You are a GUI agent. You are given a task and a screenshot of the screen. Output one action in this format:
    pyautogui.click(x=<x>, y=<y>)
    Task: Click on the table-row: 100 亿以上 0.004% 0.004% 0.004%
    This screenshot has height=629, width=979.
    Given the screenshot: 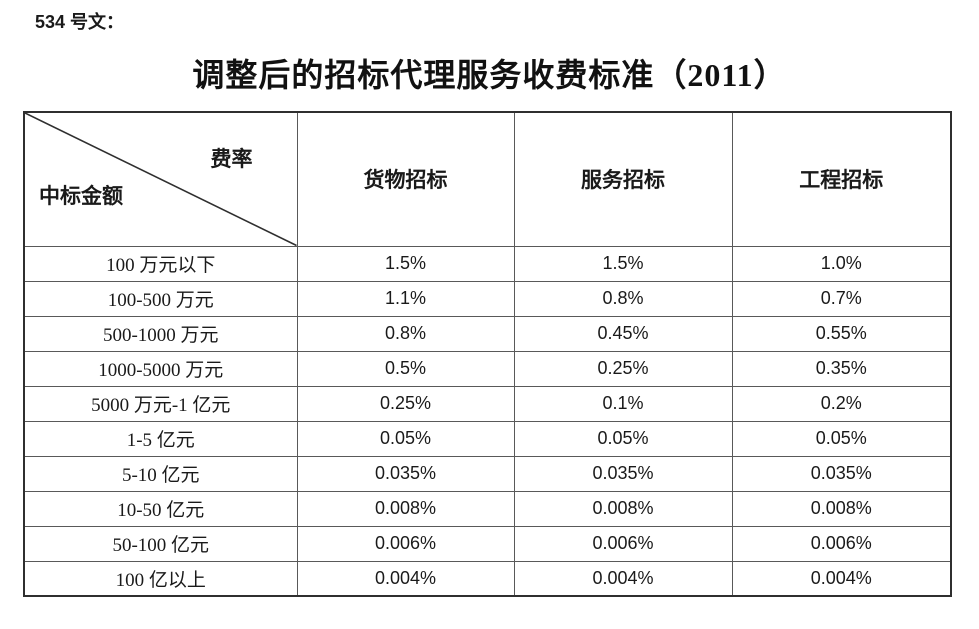 What is the action you would take?
    pyautogui.click(x=487, y=578)
    